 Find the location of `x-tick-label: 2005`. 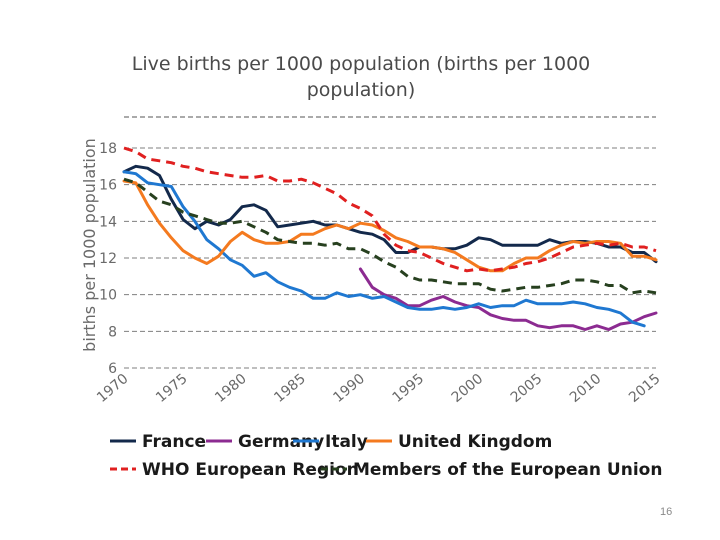

x-tick-label: 2005 is located at coordinates (527, 388).